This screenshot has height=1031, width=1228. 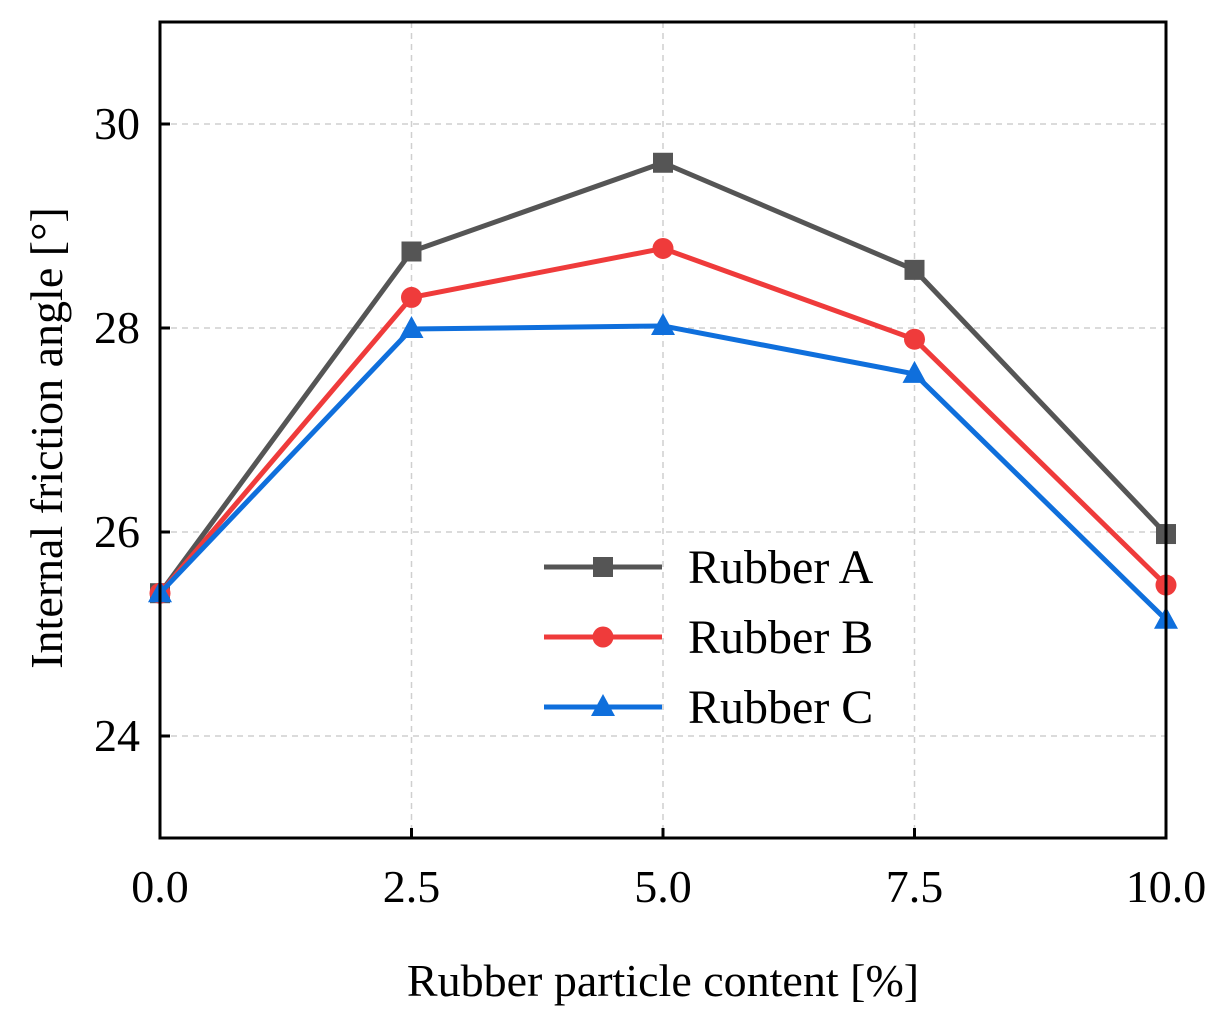 What do you see at coordinates (780, 707) in the screenshot?
I see `legend-label: Rubber C` at bounding box center [780, 707].